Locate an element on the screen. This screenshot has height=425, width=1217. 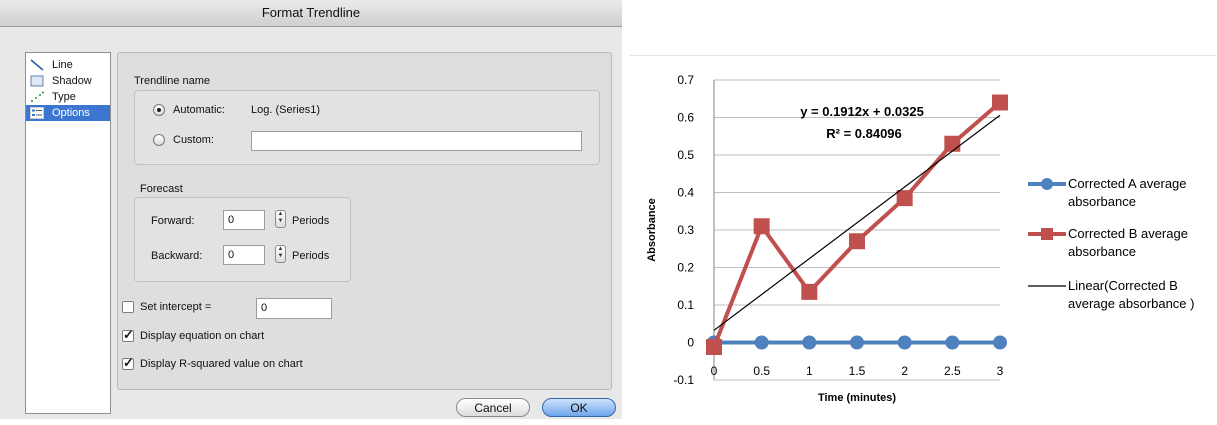
x-tick-label: 2.5 is located at coordinates (952, 371).